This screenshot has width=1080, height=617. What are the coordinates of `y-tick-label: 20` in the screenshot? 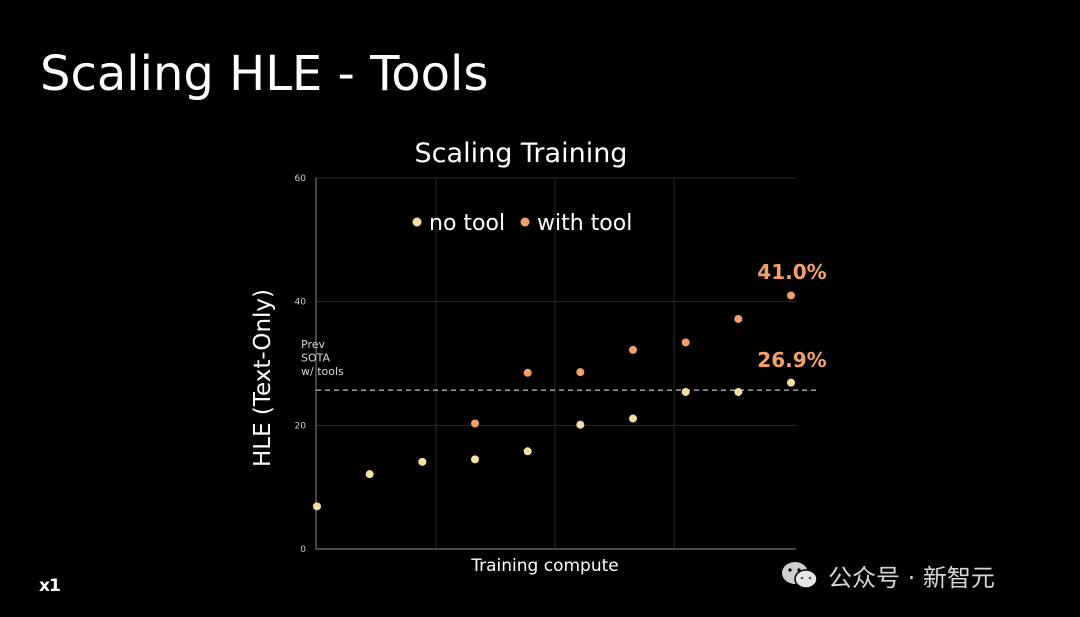 It's located at (301, 426).